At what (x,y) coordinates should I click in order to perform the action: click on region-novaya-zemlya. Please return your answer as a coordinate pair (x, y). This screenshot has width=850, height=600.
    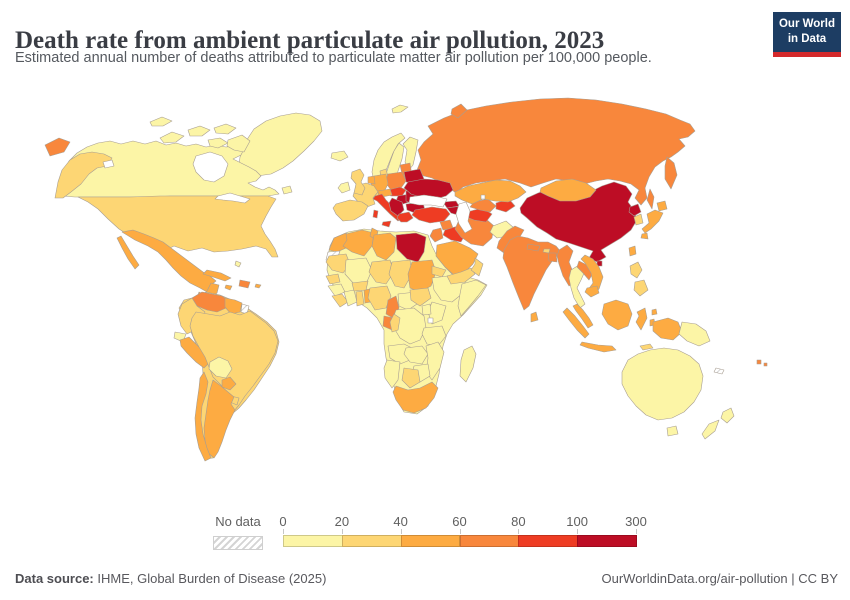
    Looking at the image, I should click on (459, 111).